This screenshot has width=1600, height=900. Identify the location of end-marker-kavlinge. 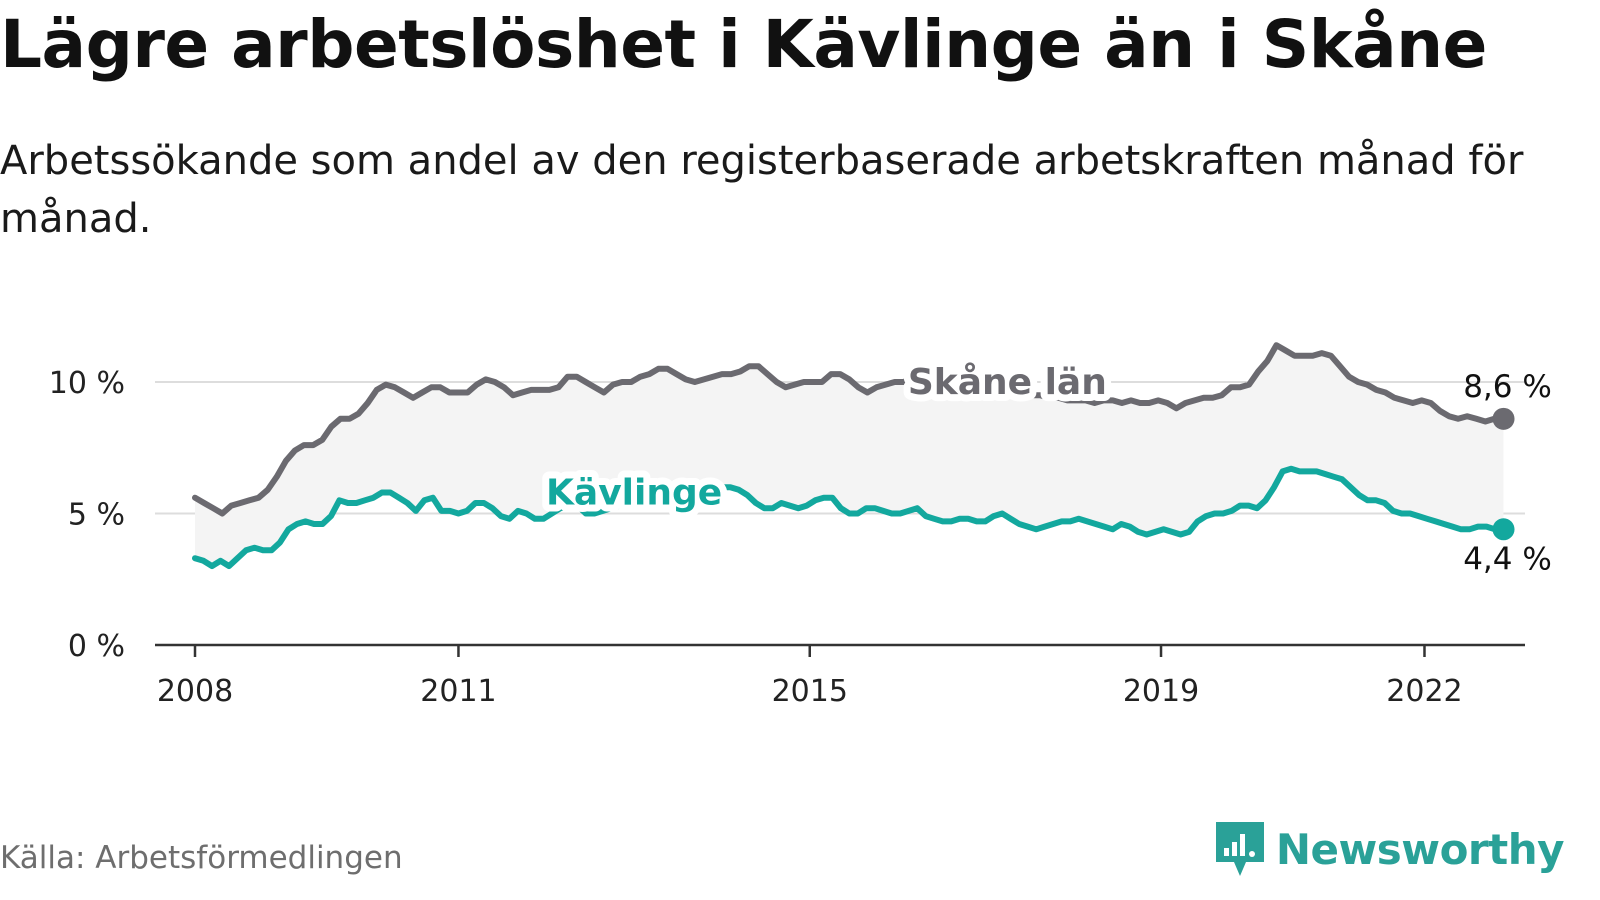
(1503, 529).